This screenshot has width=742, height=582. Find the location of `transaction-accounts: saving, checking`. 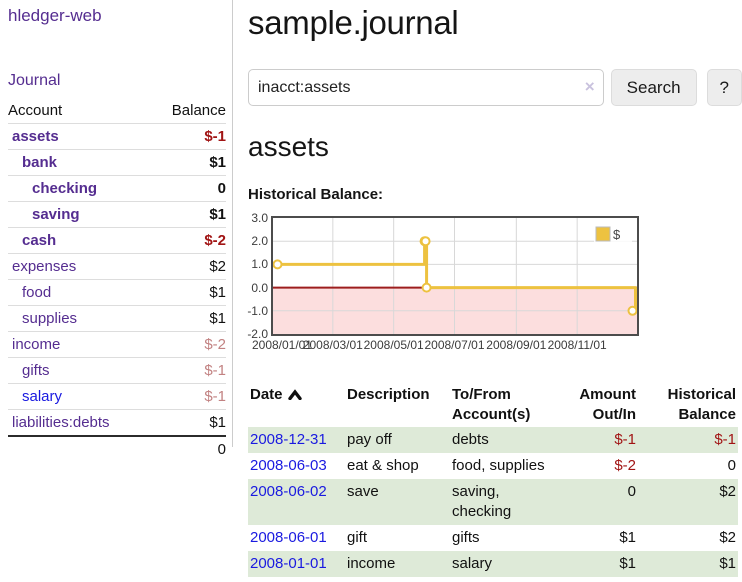

transaction-accounts: saving, checking is located at coordinates (482, 501).